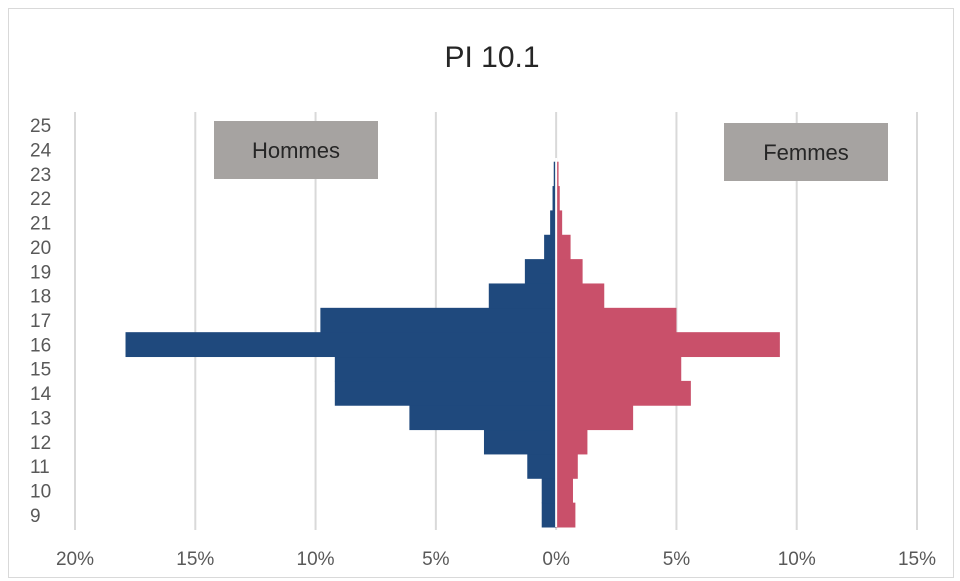 The height and width of the screenshot is (581, 960). I want to click on x-tick-label-6: 10%, so click(797, 559).